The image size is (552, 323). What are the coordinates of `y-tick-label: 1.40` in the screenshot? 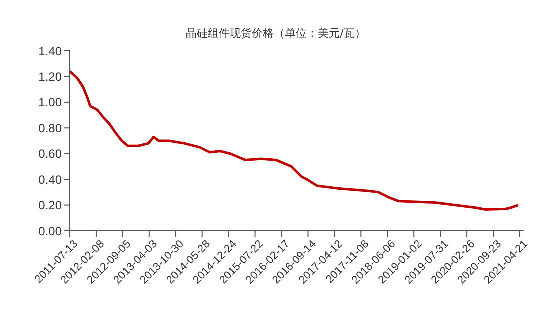 It's located at (50, 51).